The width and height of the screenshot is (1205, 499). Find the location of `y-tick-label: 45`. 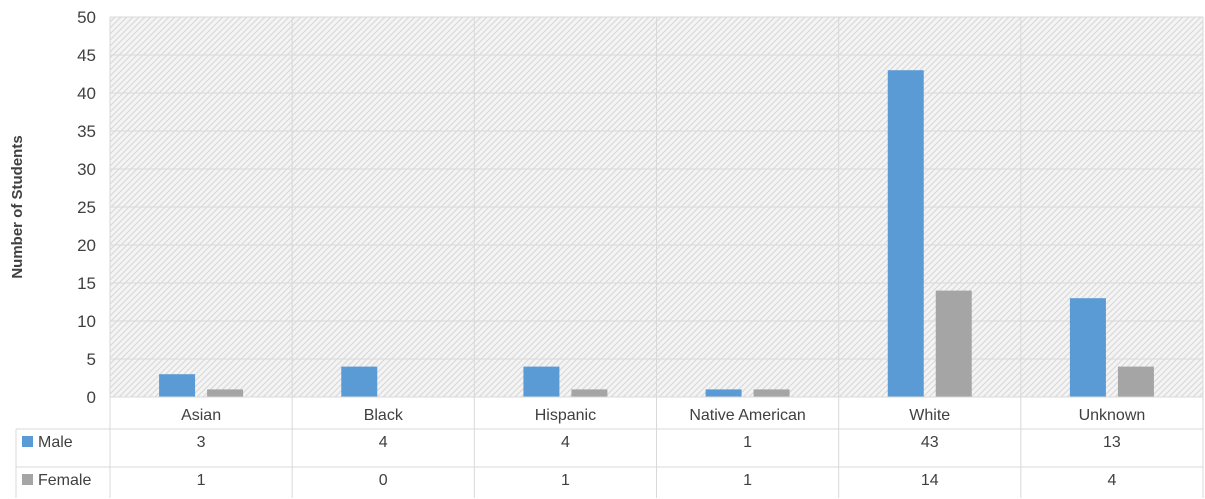

y-tick-label: 45 is located at coordinates (86, 55).